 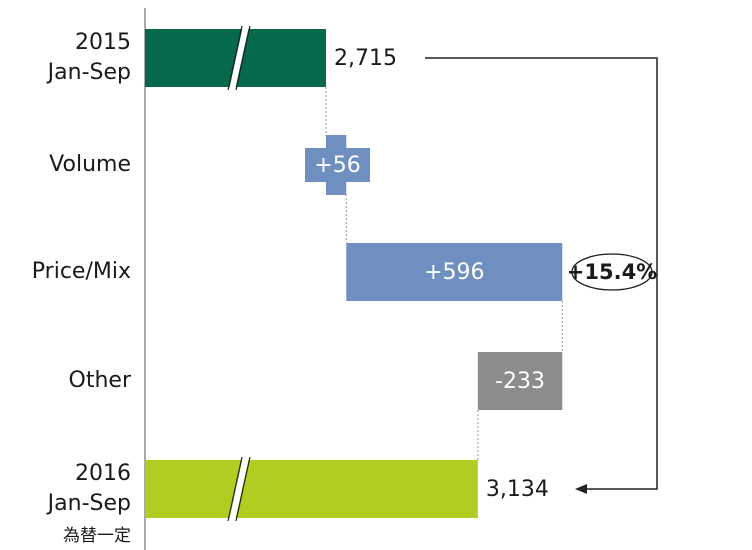 I want to click on annotation: +15.4%, so click(x=612, y=272).